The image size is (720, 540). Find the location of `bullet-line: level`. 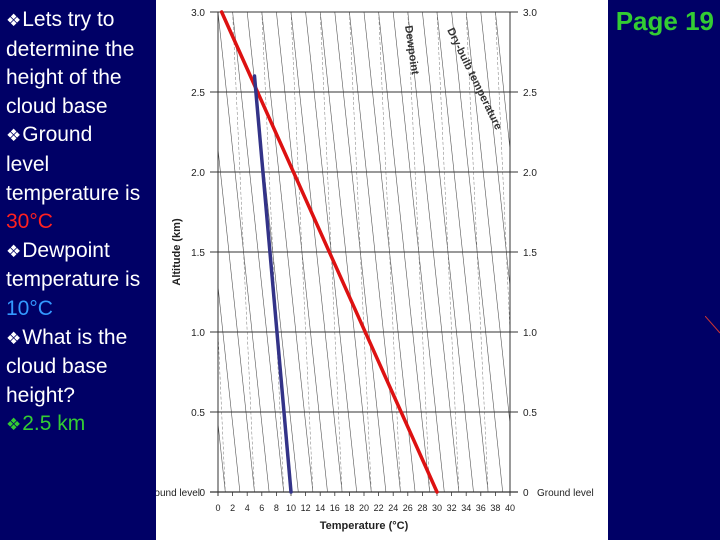

bullet-line: level is located at coordinates (28, 164).